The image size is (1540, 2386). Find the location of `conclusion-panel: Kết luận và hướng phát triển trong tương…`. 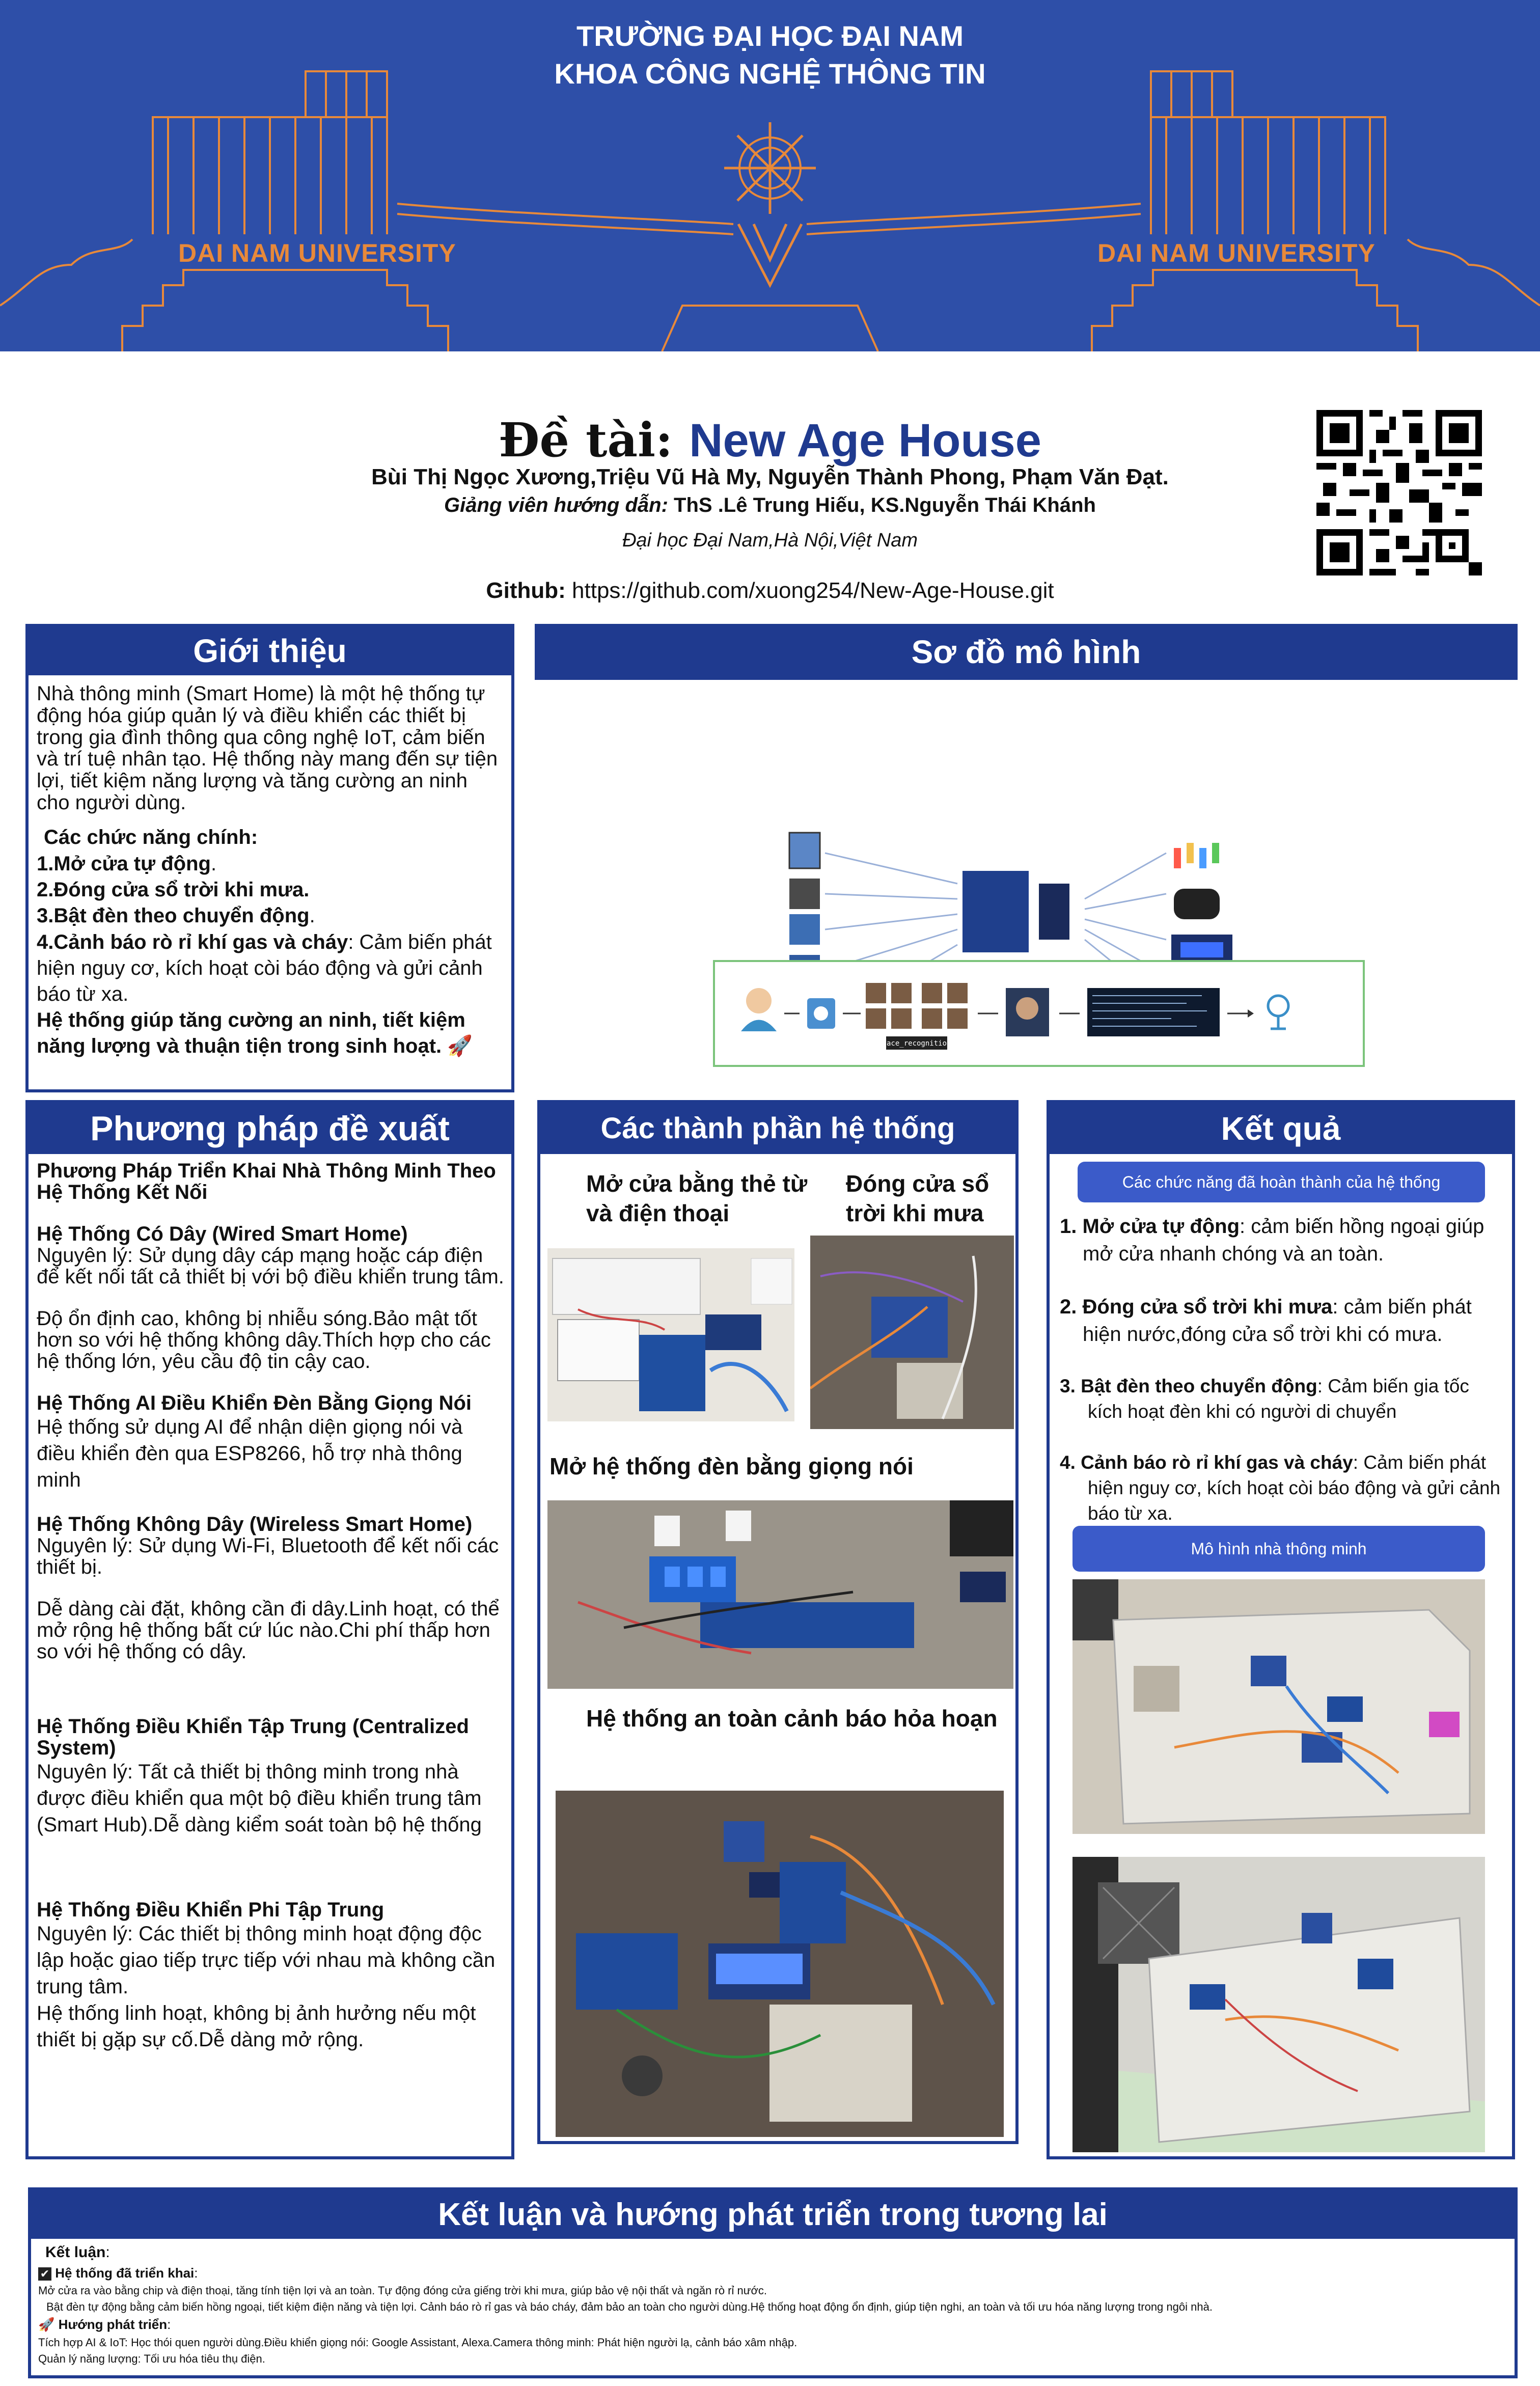

conclusion-panel: Kết luận và hướng phát triển trong tương… is located at coordinates (773, 2283).